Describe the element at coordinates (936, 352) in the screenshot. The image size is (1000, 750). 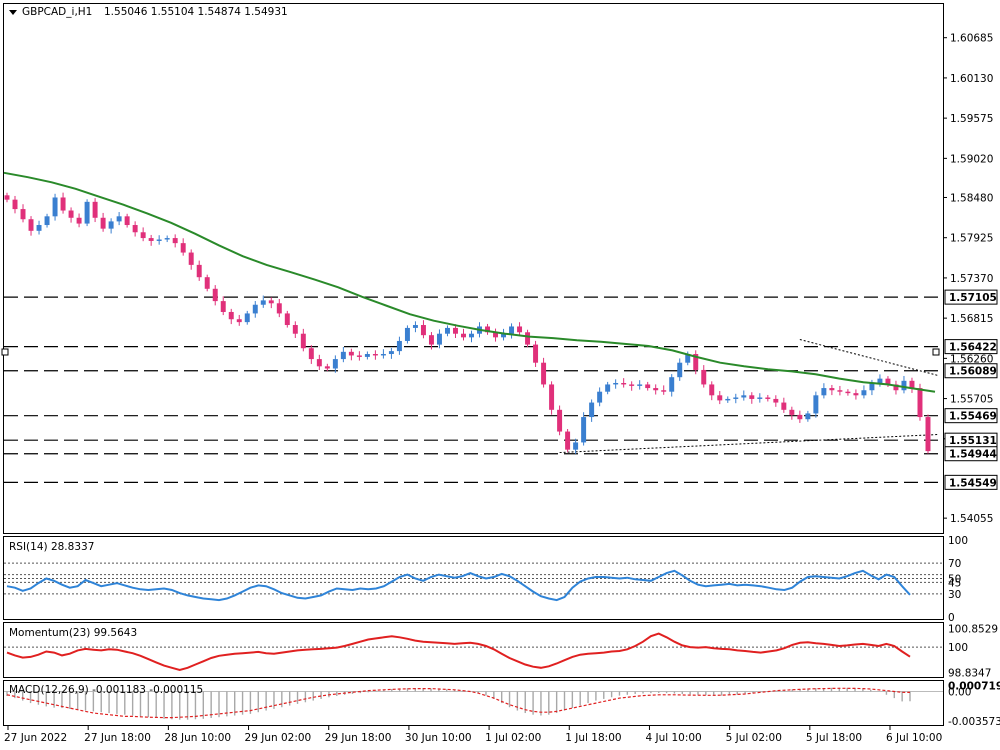
I see `right-scale-marker` at that location.